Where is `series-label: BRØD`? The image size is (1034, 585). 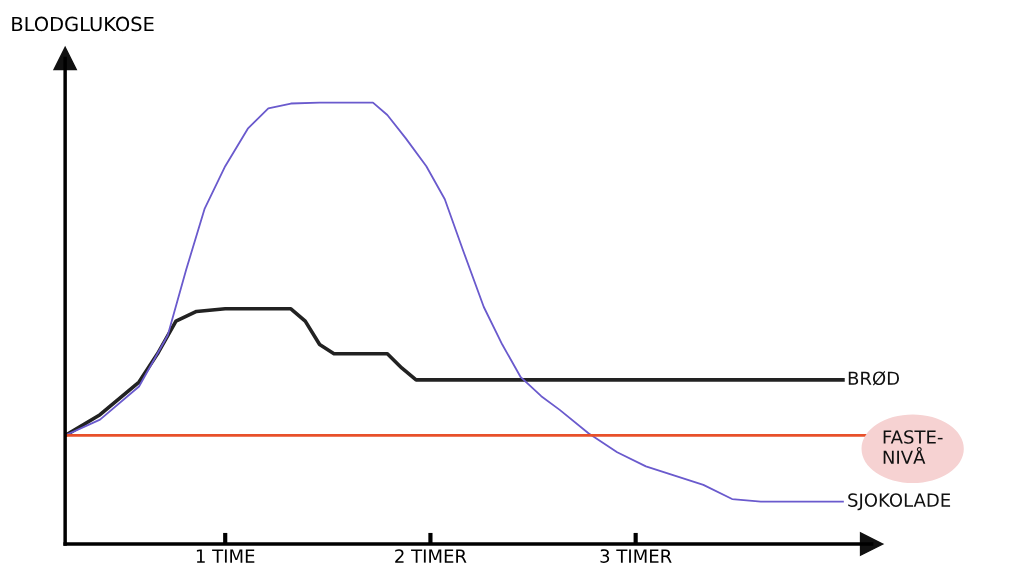
series-label: BRØD is located at coordinates (874, 378).